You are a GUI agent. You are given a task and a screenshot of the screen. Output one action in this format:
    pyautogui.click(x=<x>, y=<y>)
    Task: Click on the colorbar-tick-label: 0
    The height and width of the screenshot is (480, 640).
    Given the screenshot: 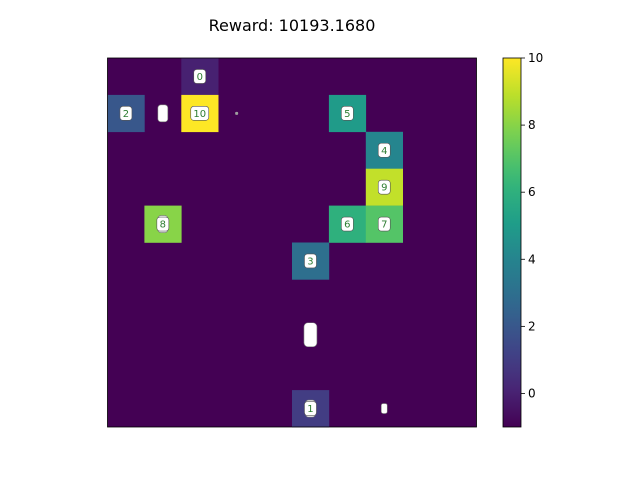 What is the action you would take?
    pyautogui.click(x=532, y=393)
    